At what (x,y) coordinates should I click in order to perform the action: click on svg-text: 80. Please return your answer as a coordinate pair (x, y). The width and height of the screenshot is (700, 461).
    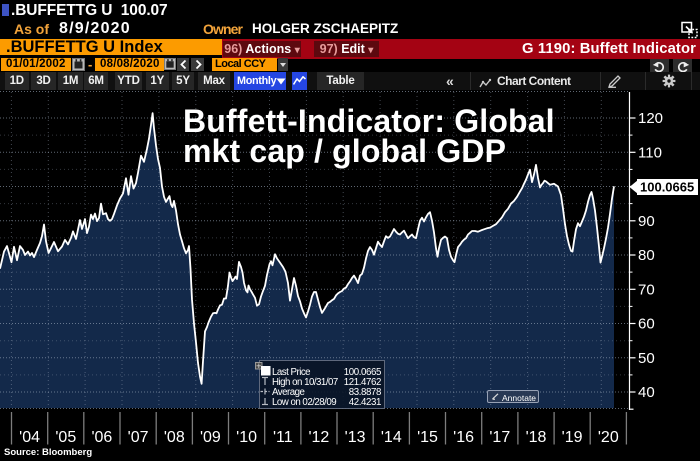
    Looking at the image, I should click on (646, 255).